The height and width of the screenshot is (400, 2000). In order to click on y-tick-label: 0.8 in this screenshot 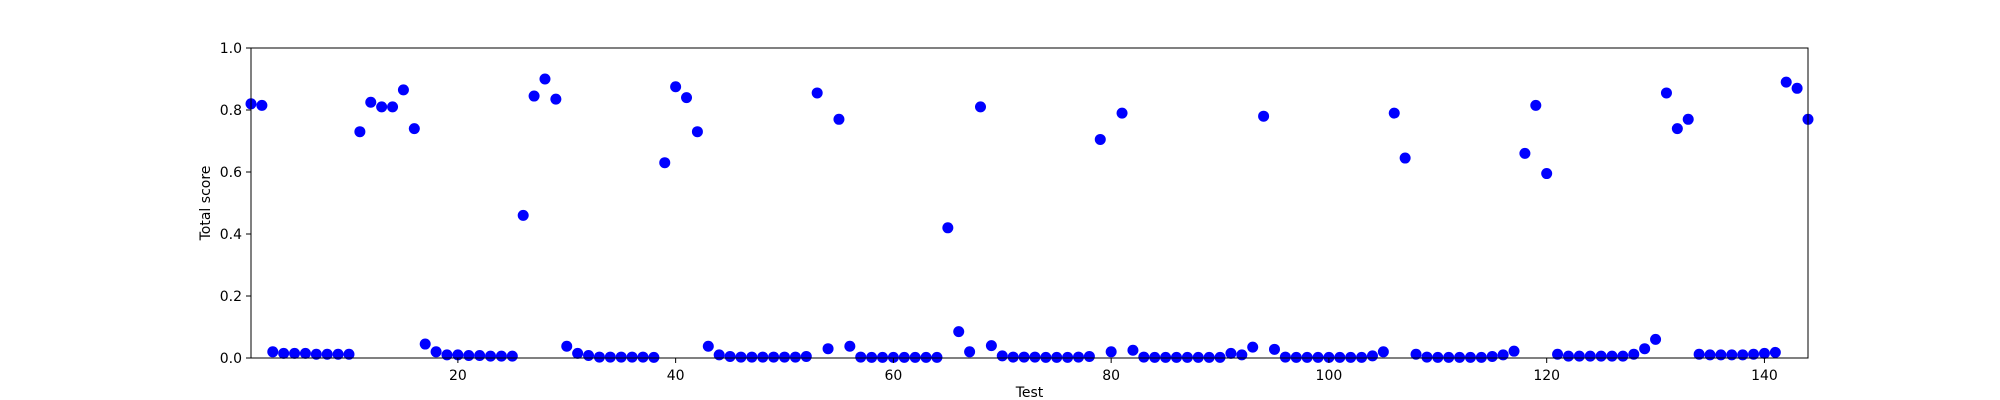, I will do `click(231, 111)`.